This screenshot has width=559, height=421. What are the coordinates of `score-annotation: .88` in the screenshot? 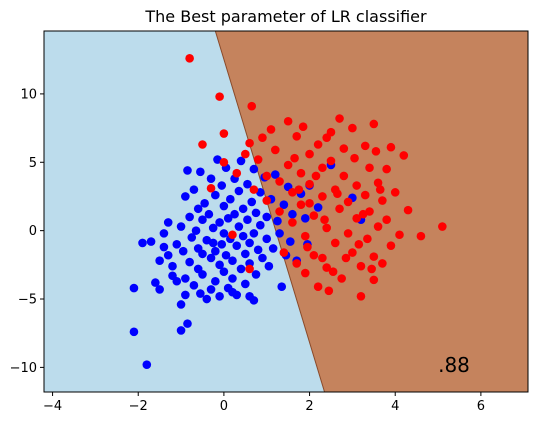 It's located at (454, 365).